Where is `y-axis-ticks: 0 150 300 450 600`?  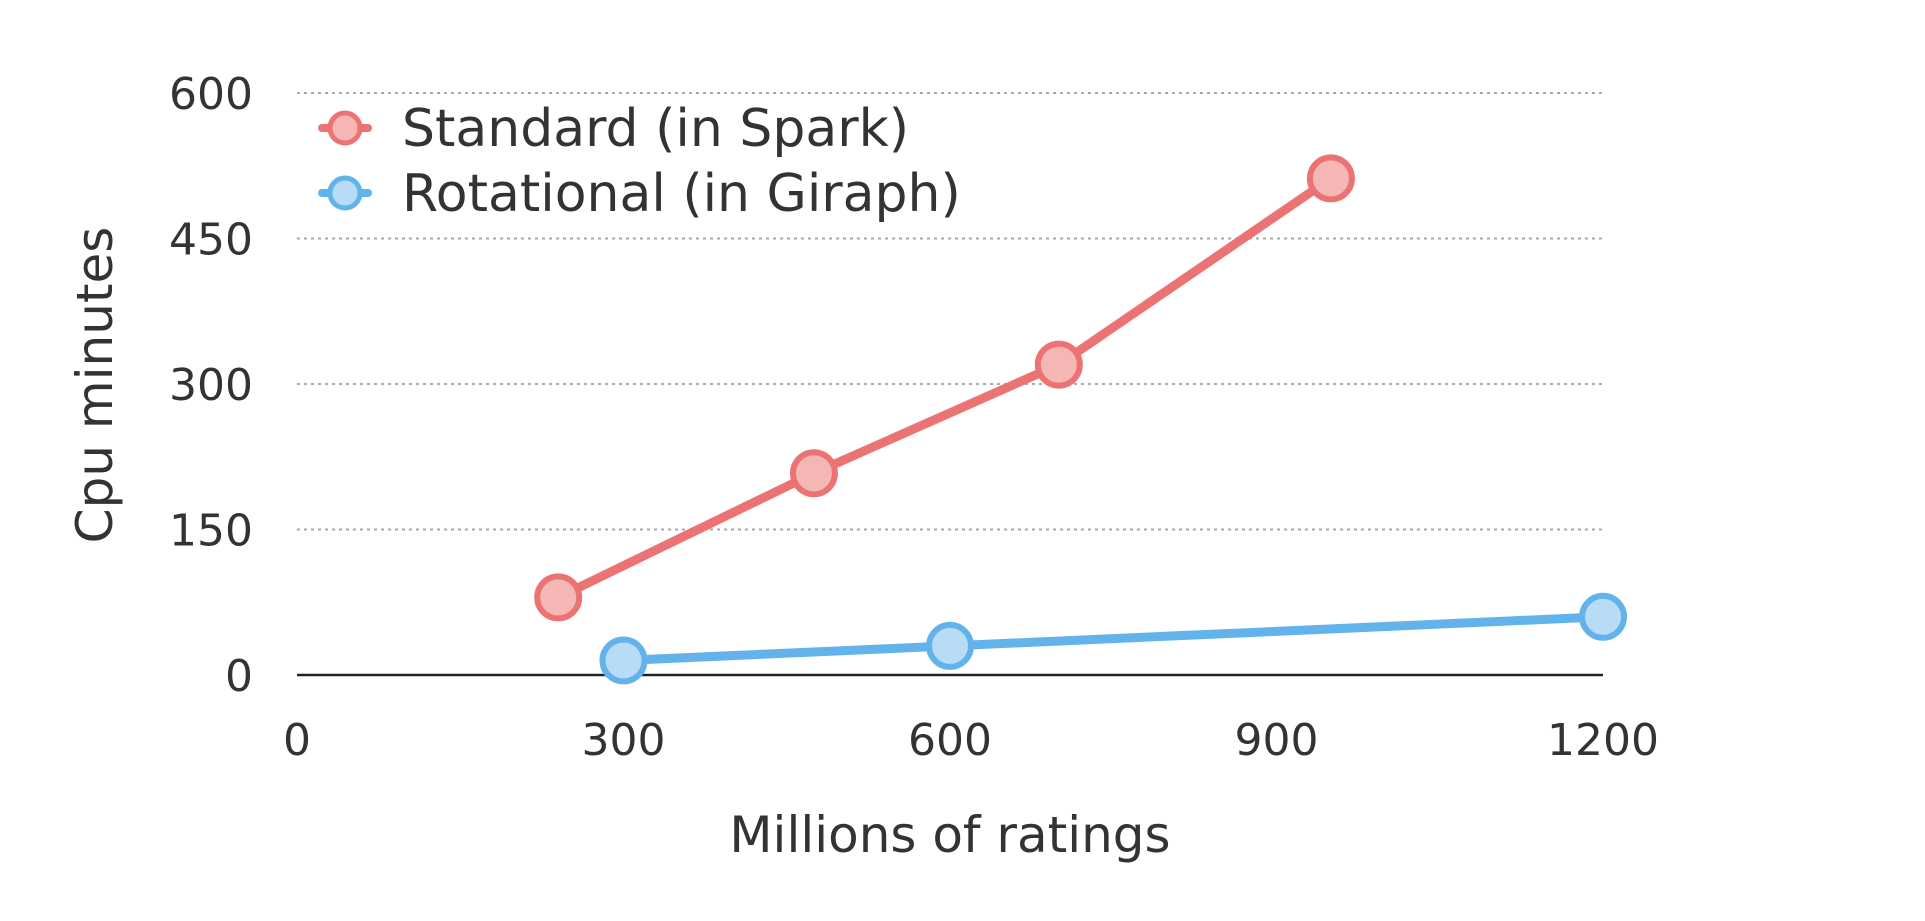 y-axis-ticks: 0 150 300 450 600 is located at coordinates (211, 385).